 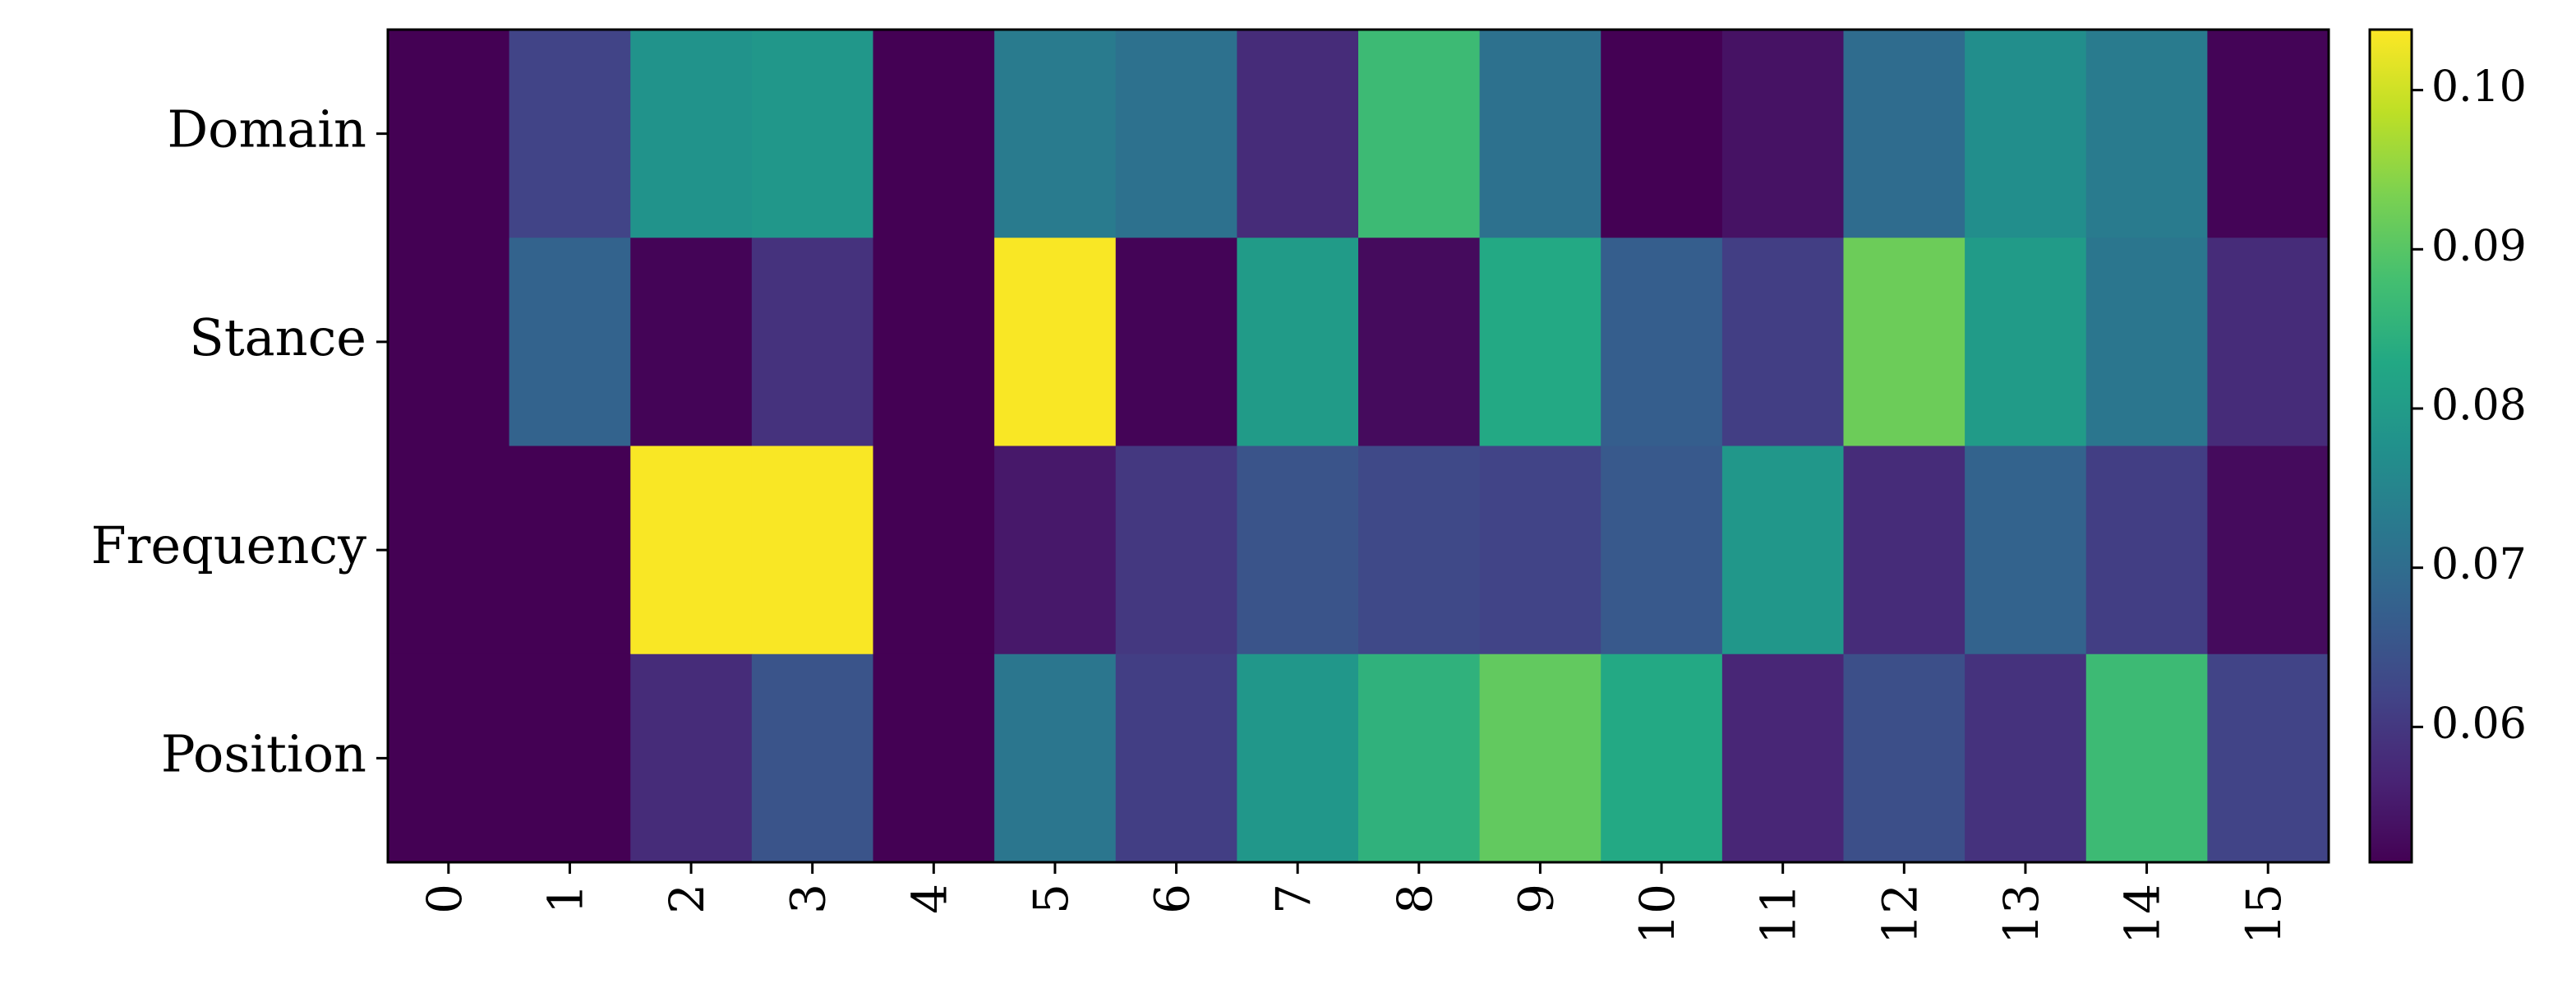 I want to click on x-tick-label: 1, so click(x=565, y=899).